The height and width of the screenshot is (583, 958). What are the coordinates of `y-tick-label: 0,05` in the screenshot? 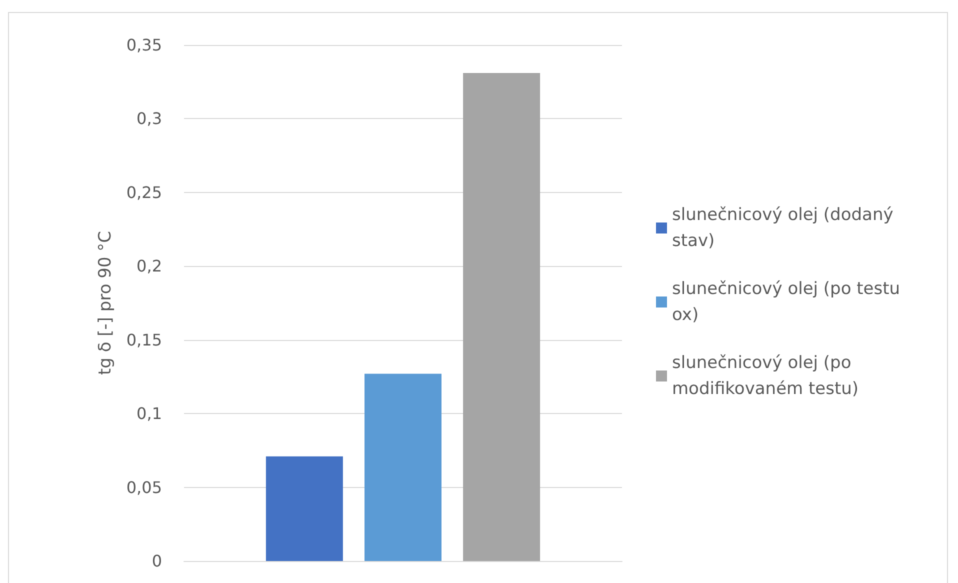 It's located at (144, 487).